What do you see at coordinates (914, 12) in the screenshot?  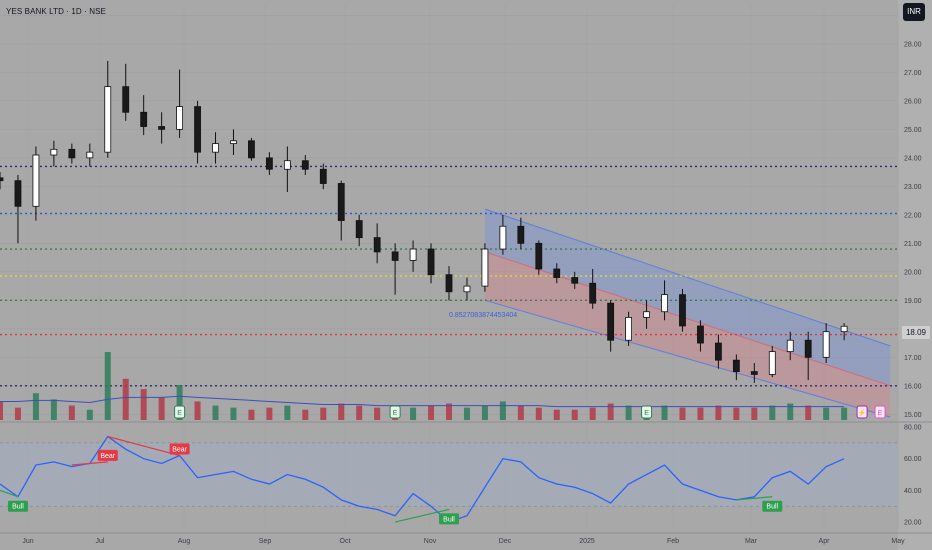 I see `currency-button: INR` at bounding box center [914, 12].